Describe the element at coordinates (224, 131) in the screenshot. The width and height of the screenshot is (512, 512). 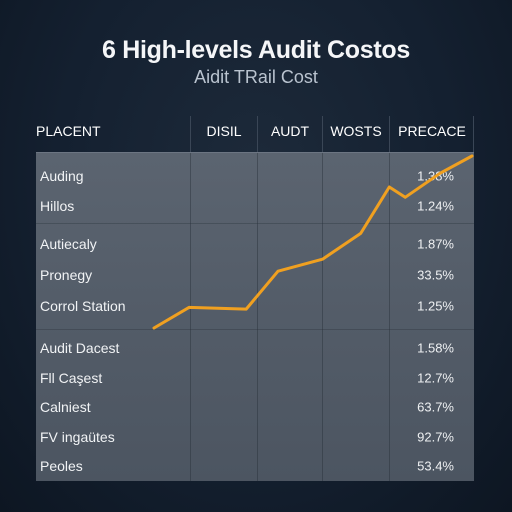
I see `column-header-disil: DISIL` at that location.